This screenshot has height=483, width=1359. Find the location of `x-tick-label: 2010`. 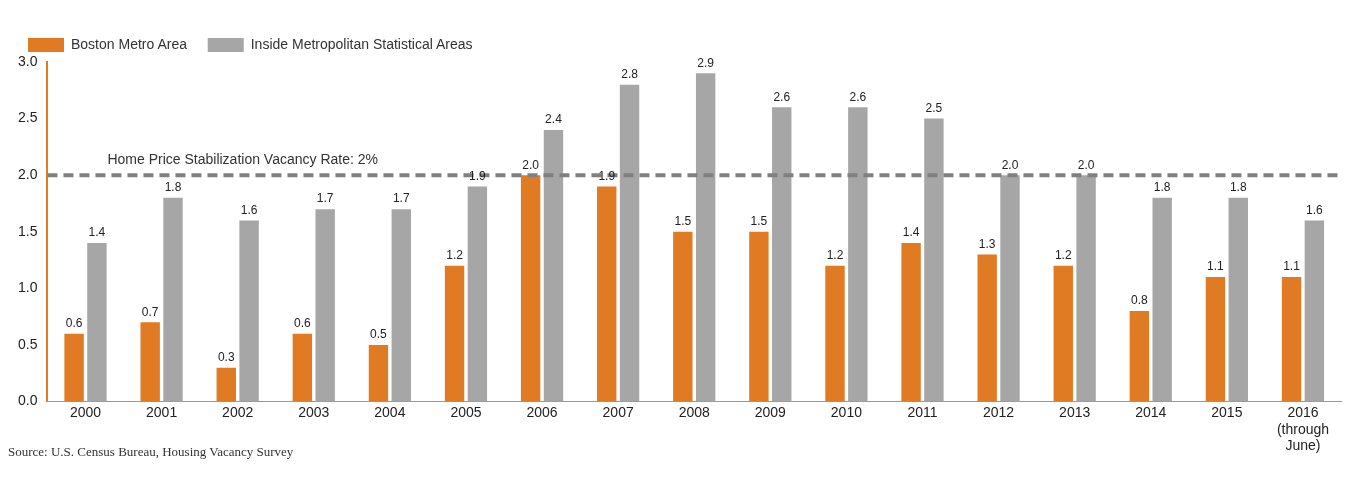

x-tick-label: 2010 is located at coordinates (846, 411).